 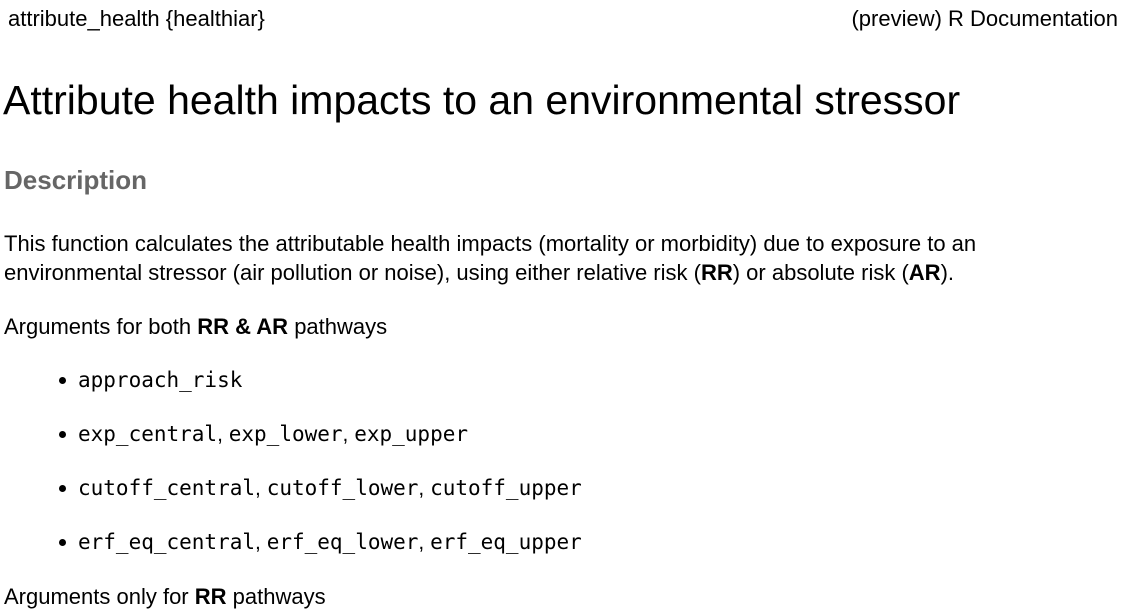 I want to click on documentation-label: (preview) R Documentation, so click(x=984, y=18).